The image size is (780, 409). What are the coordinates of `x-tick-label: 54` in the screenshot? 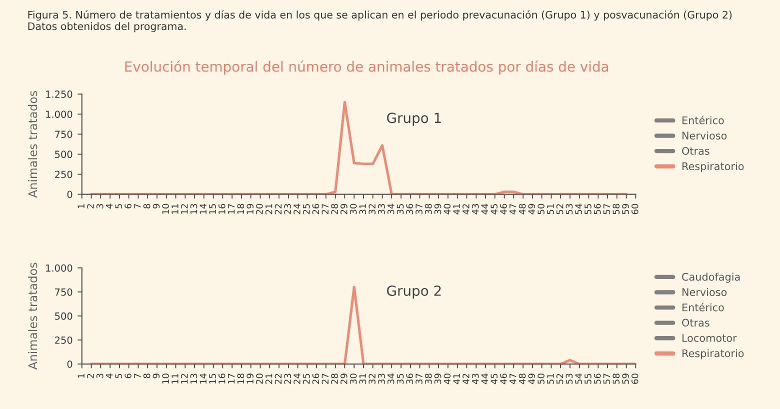 It's located at (578, 379).